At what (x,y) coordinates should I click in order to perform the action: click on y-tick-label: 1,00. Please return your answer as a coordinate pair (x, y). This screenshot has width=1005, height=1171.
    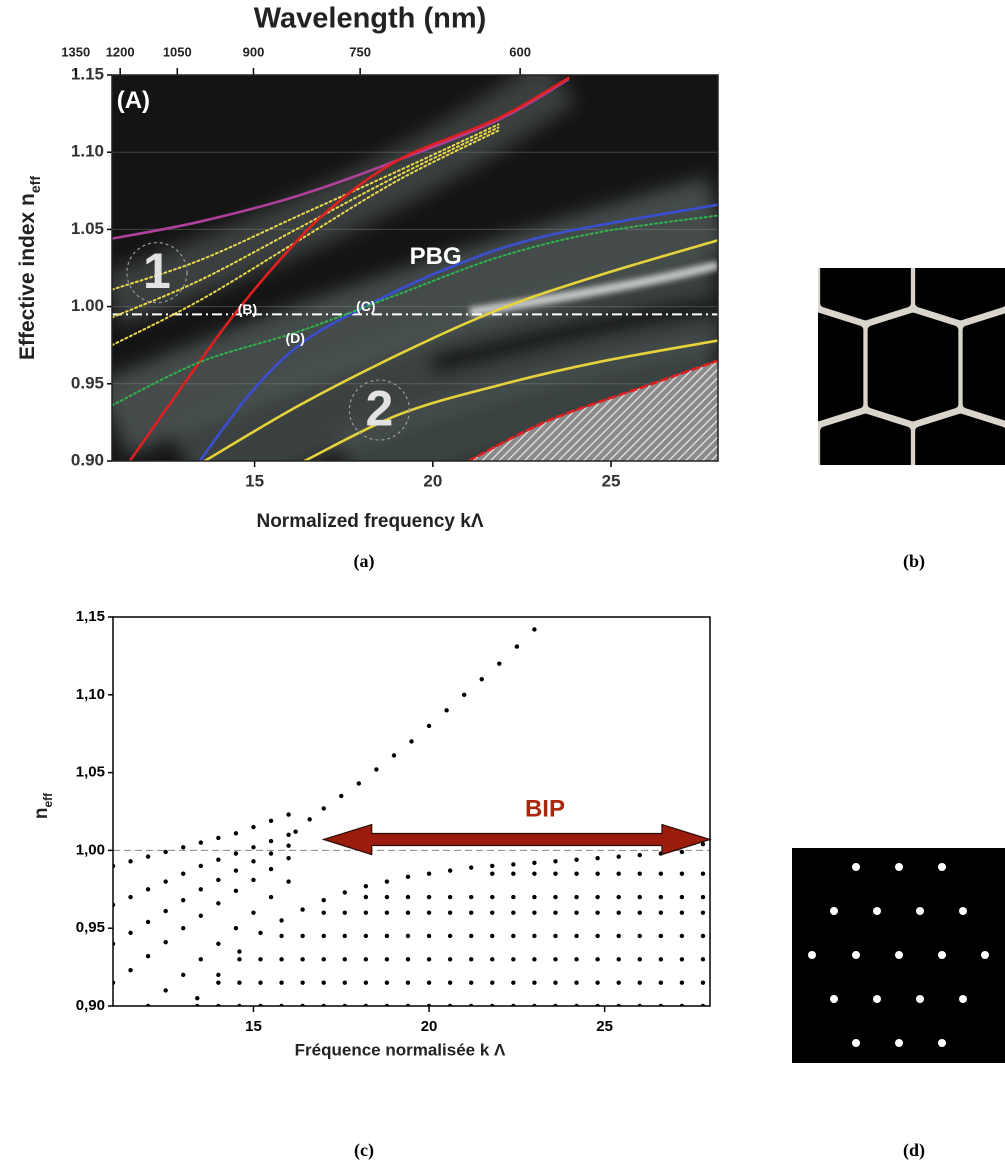
    Looking at the image, I should click on (90, 849).